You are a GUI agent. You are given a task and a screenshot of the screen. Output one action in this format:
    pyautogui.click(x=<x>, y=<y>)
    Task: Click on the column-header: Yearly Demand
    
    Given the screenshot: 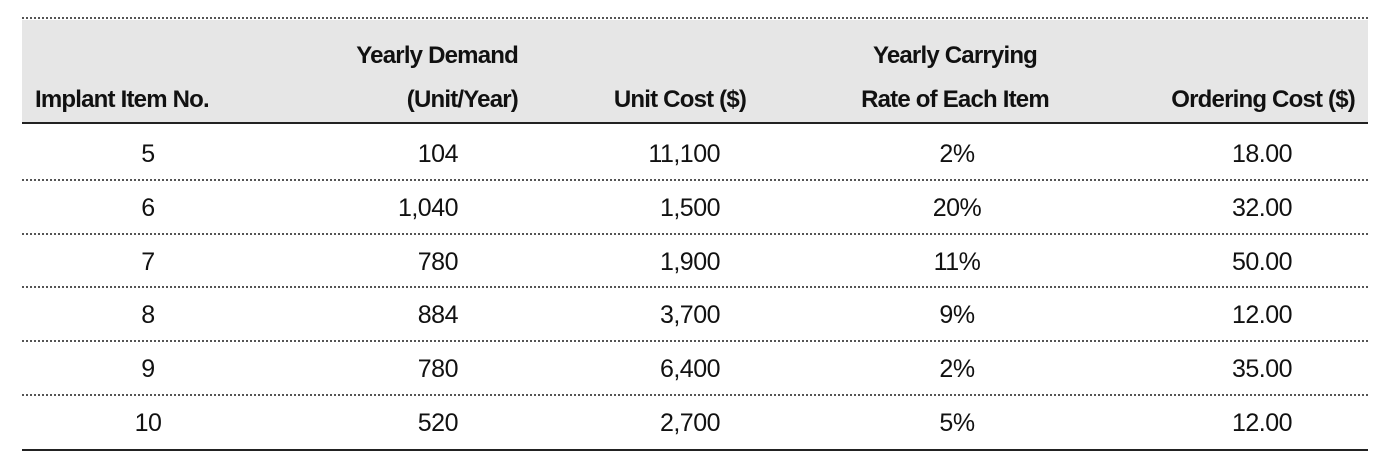 What is the action you would take?
    pyautogui.click(x=437, y=55)
    